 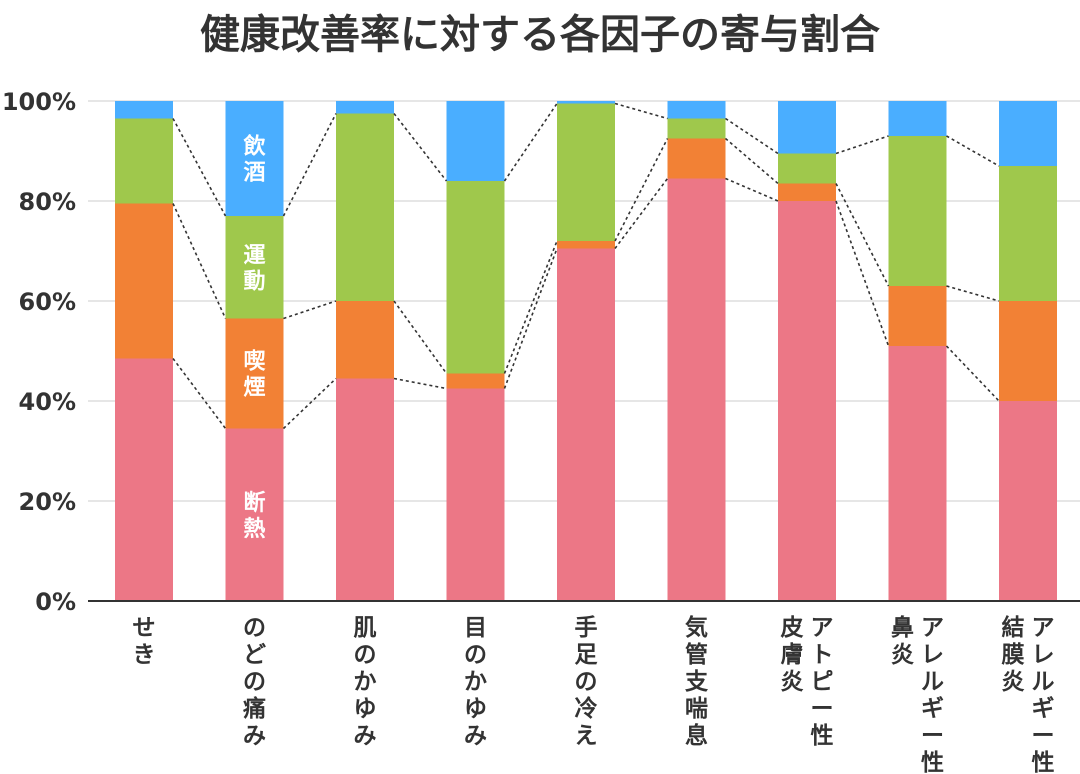 I want to click on y-tick-label: 0%, so click(x=55, y=602).